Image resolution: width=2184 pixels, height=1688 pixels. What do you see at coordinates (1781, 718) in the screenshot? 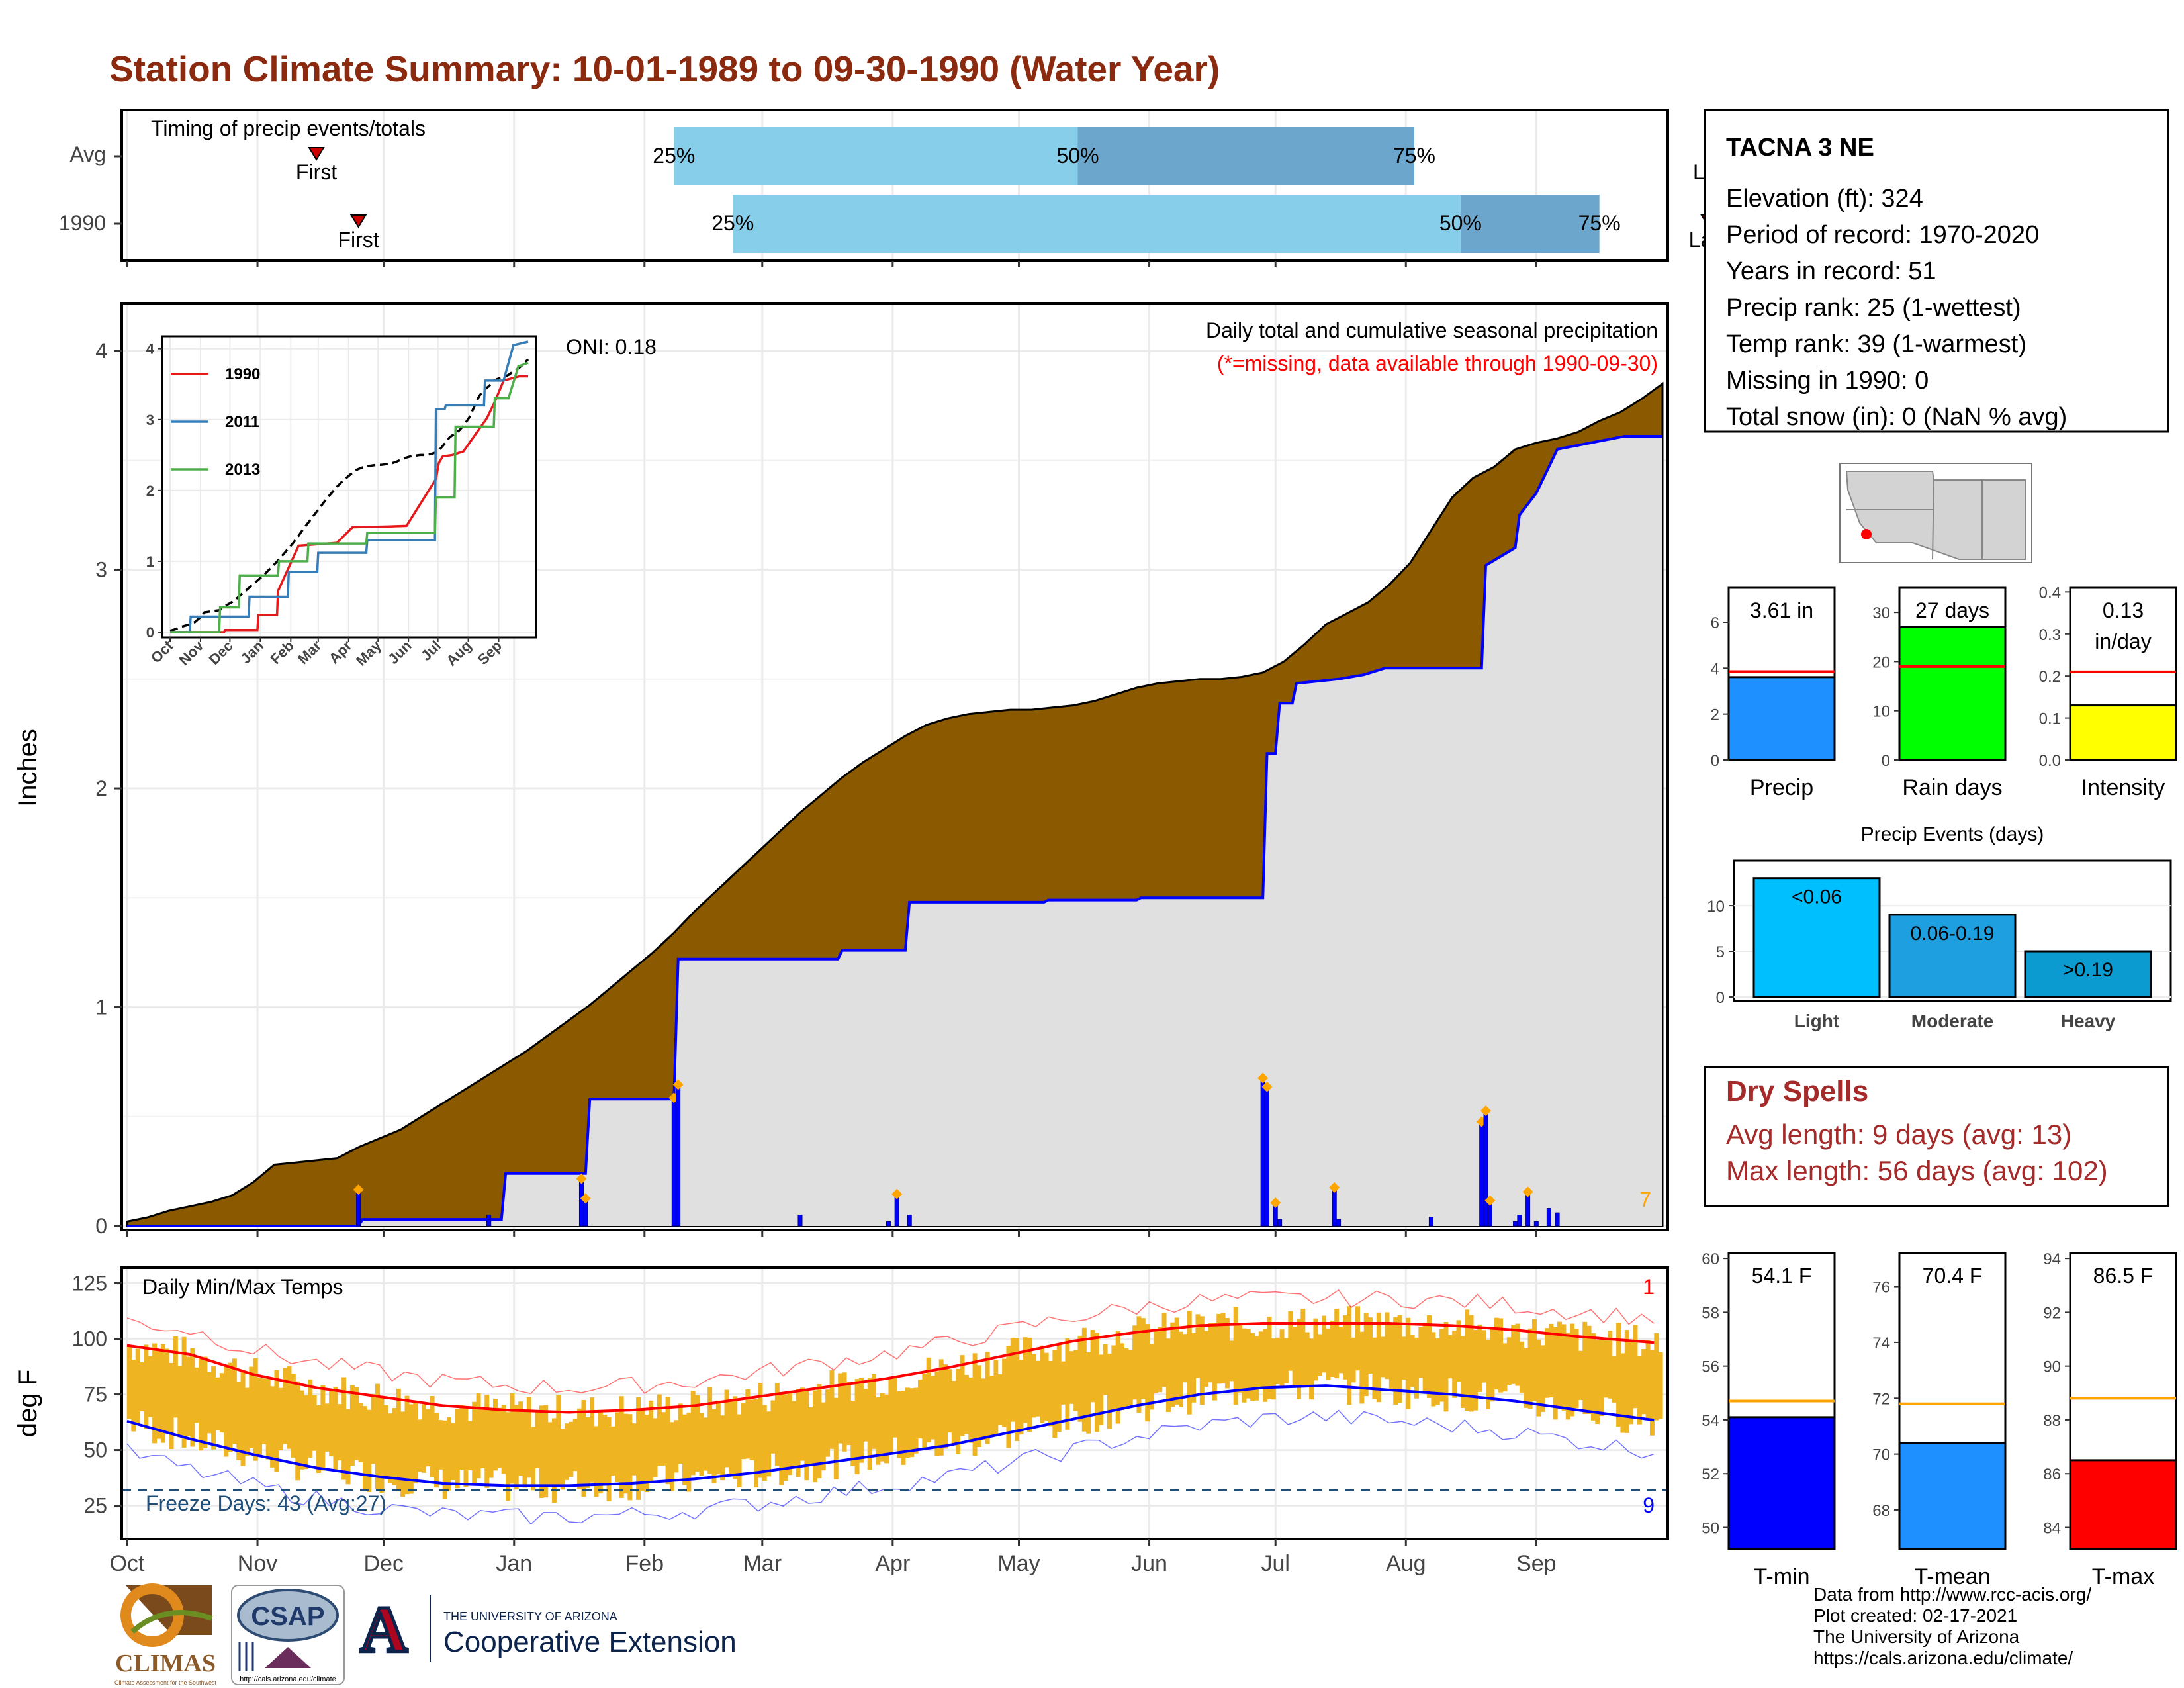
I see `value-bar` at bounding box center [1781, 718].